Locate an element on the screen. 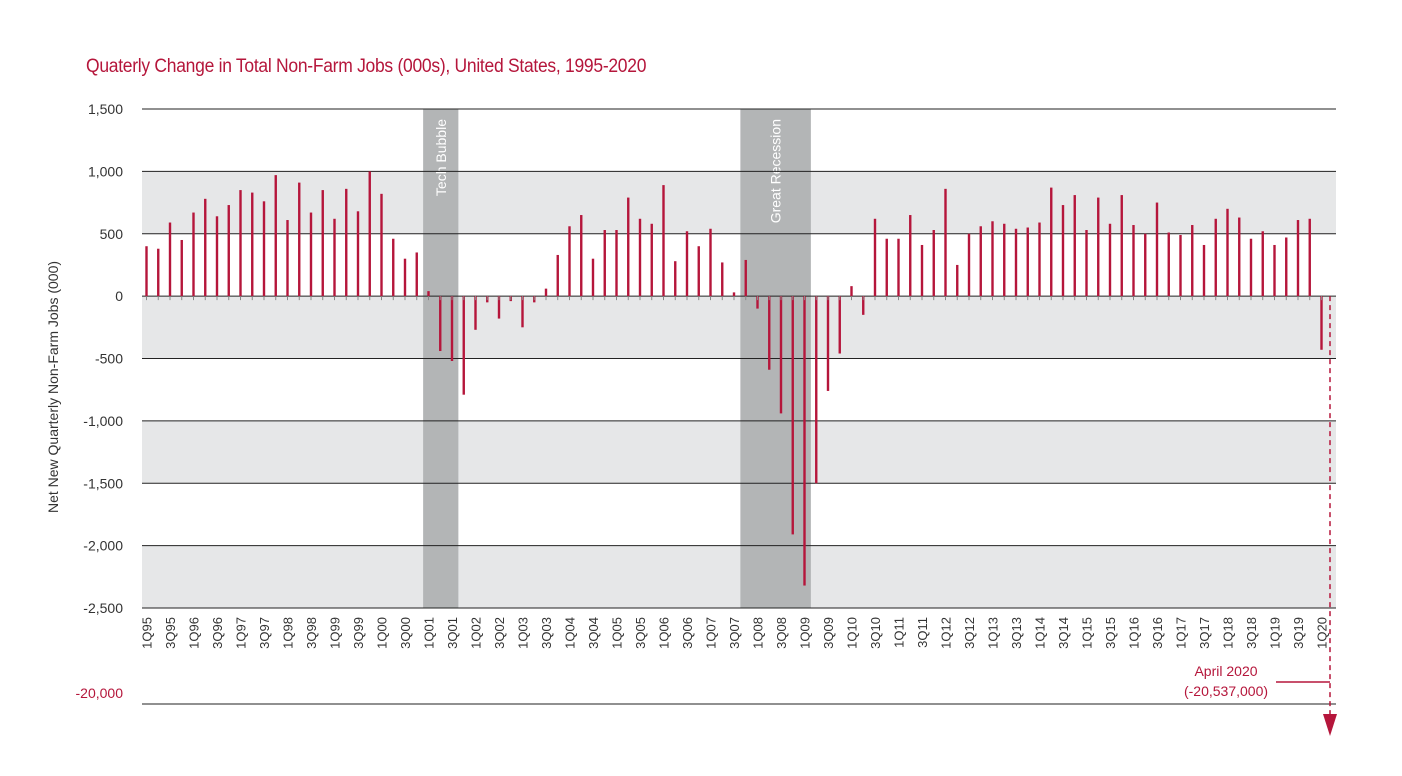  x-tick-label: 3Q11 is located at coordinates (922, 632).